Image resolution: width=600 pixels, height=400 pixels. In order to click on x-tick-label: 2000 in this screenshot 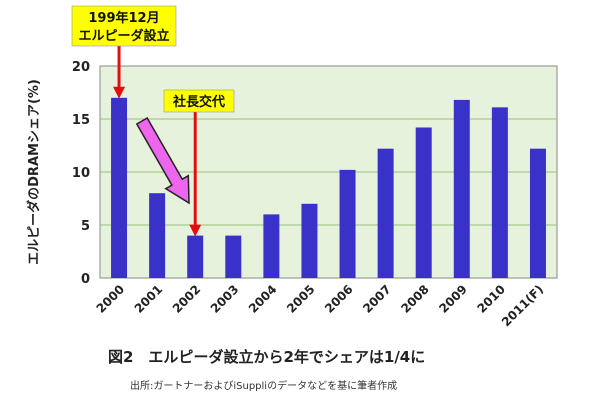, I will do `click(111, 299)`.